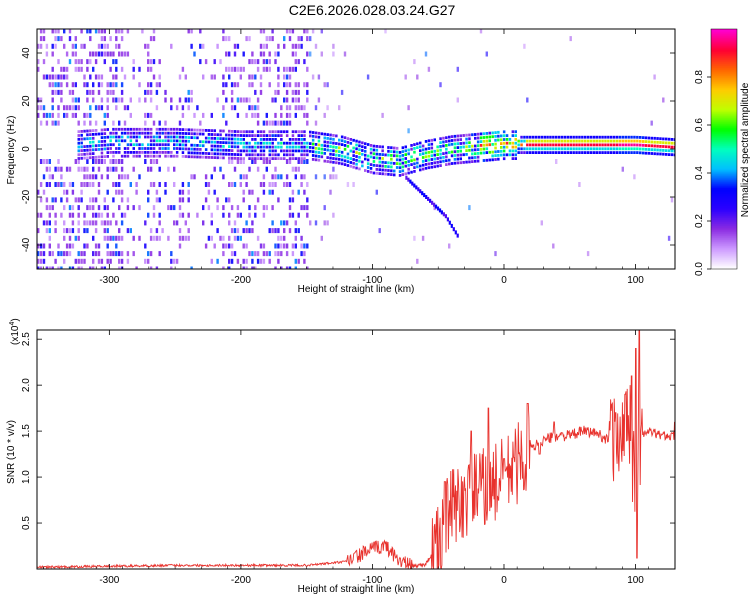 The width and height of the screenshot is (750, 600). I want to click on spectrogram-x-axis-label: Height of straight line (km), so click(356, 289).